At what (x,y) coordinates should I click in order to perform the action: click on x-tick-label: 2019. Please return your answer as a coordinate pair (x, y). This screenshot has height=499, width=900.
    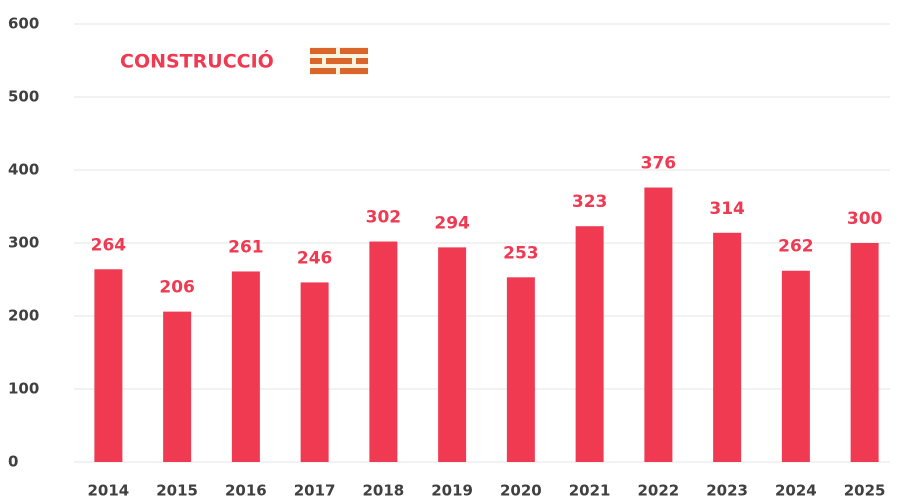
    Looking at the image, I should click on (452, 490).